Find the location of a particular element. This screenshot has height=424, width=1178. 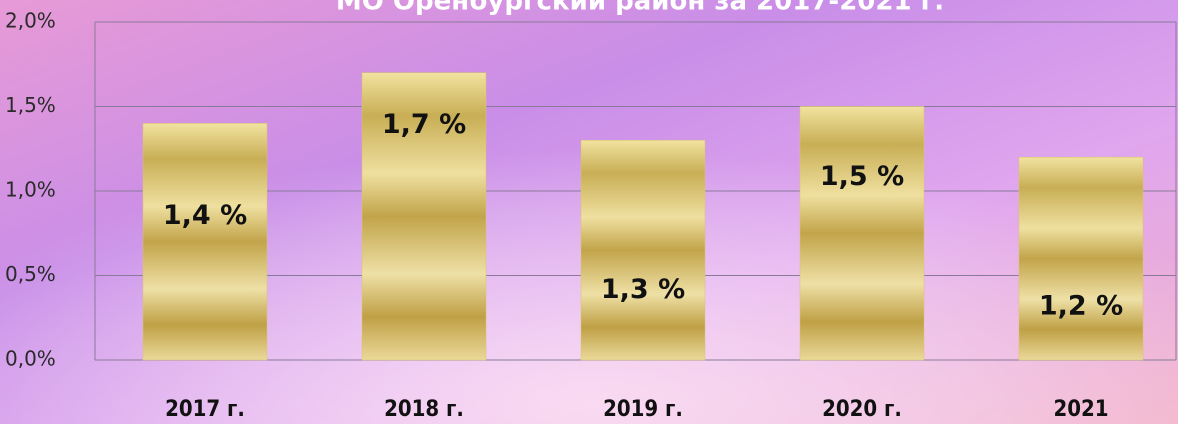

data-label: 1,2 % is located at coordinates (1081, 306).